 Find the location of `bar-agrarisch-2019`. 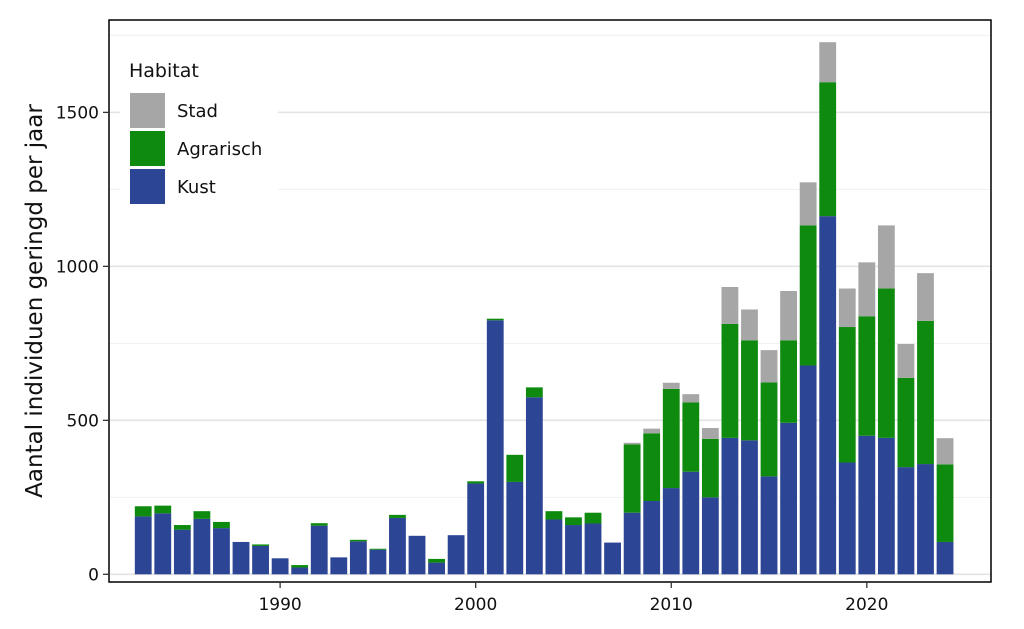

bar-agrarisch-2019 is located at coordinates (847, 395).